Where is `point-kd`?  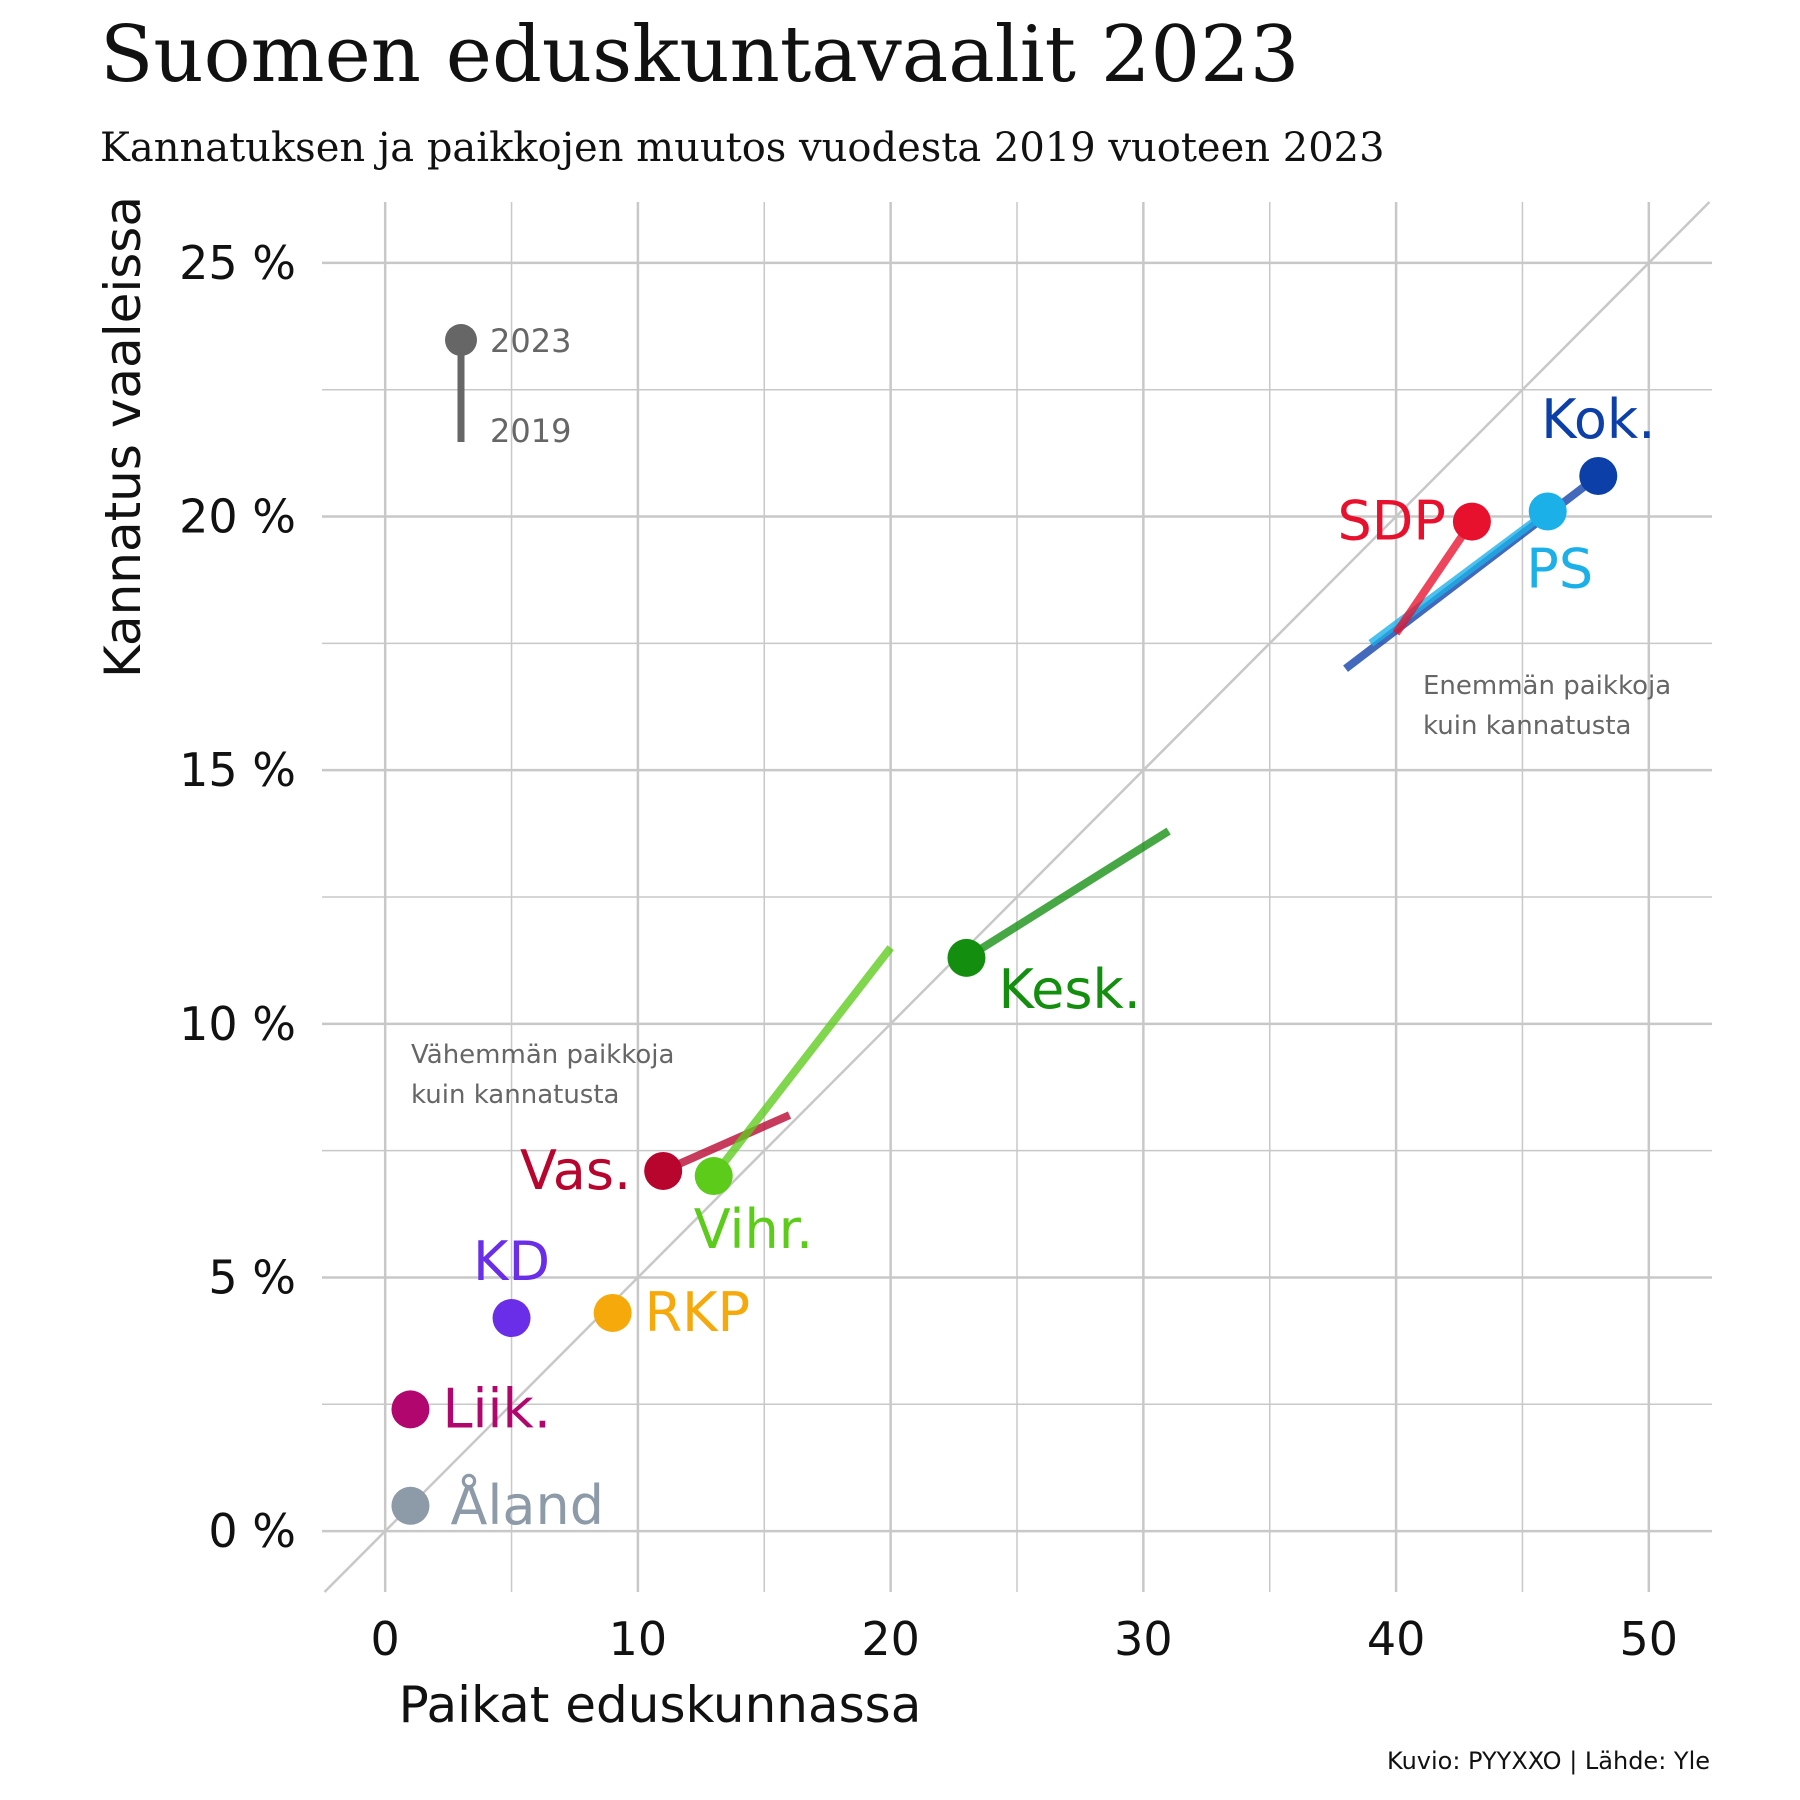 point-kd is located at coordinates (511, 1318).